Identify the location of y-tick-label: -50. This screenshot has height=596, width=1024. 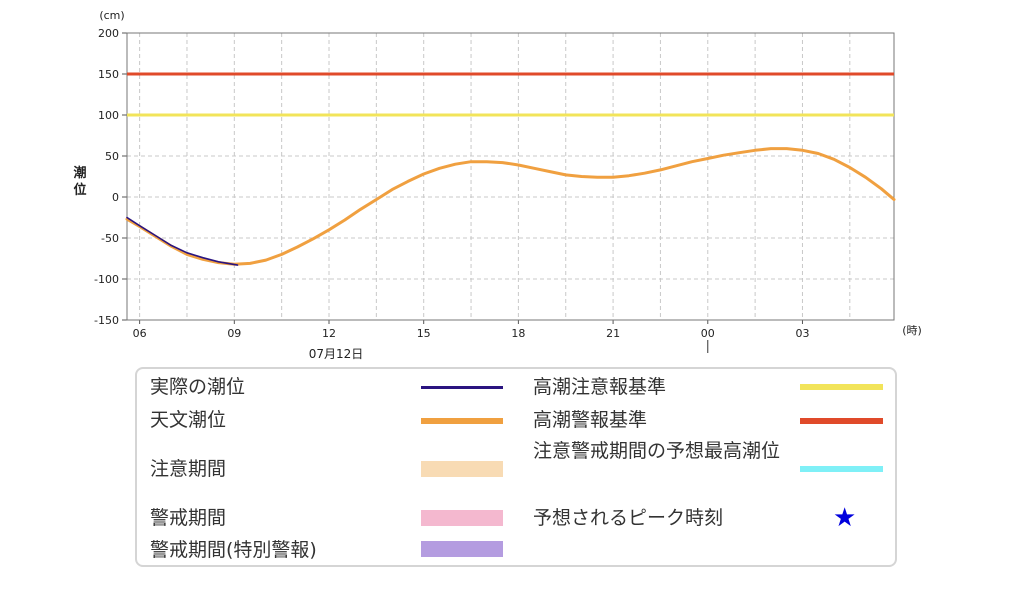
(110, 238).